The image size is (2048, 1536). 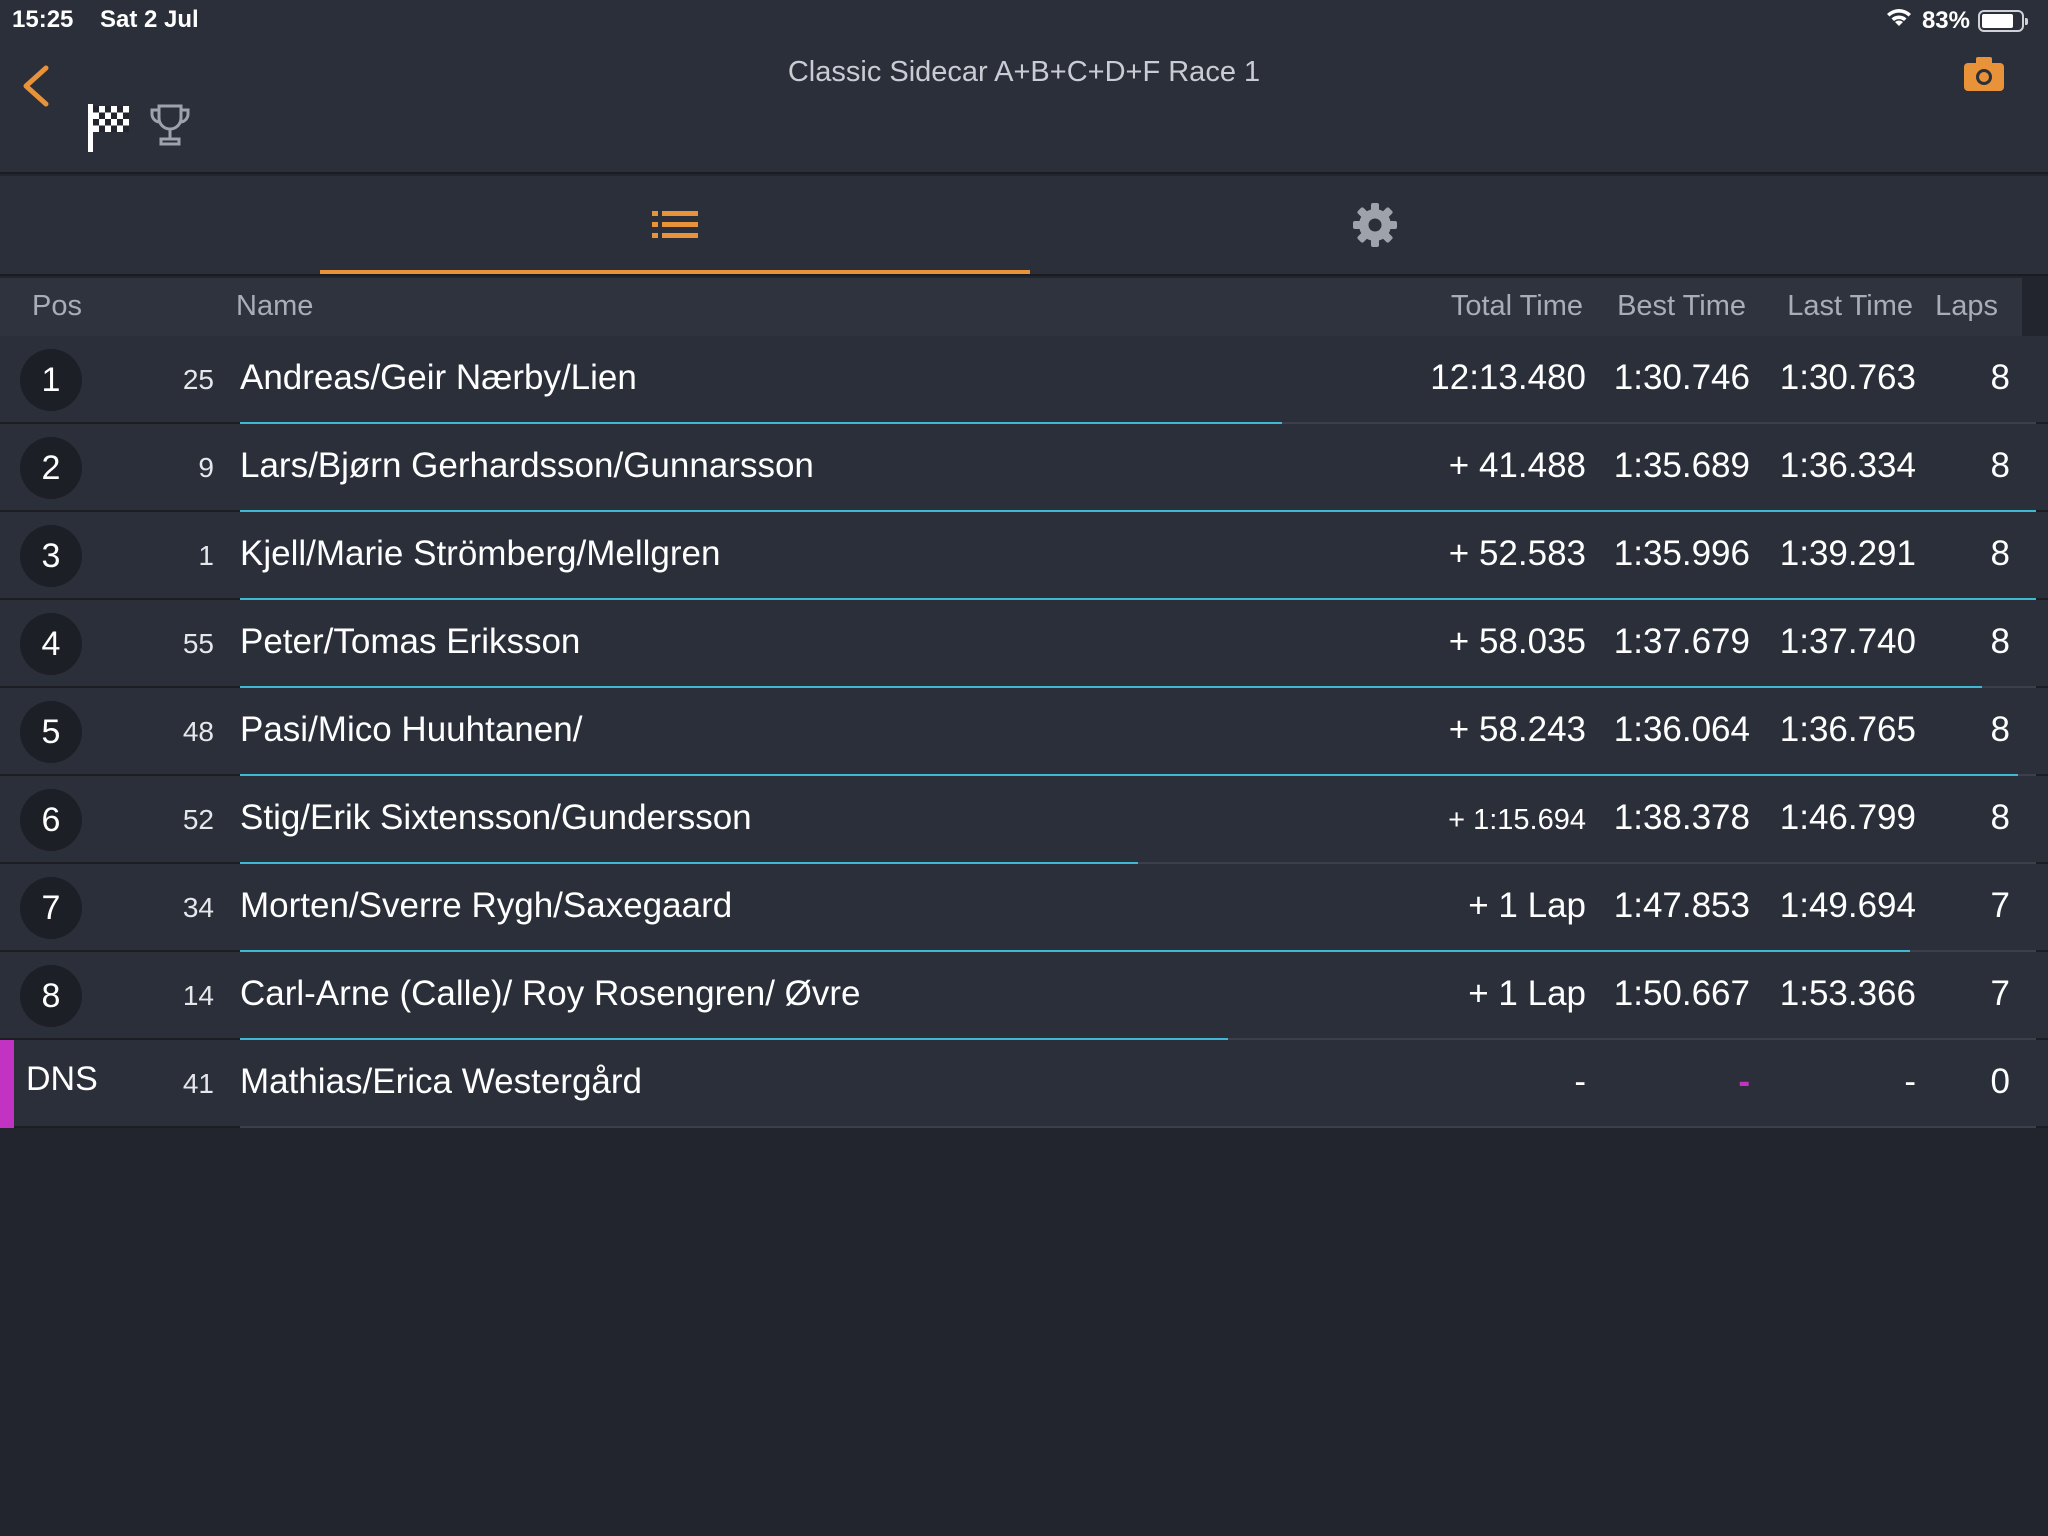 What do you see at coordinates (51, 556) in the screenshot?
I see `position-badge: 3` at bounding box center [51, 556].